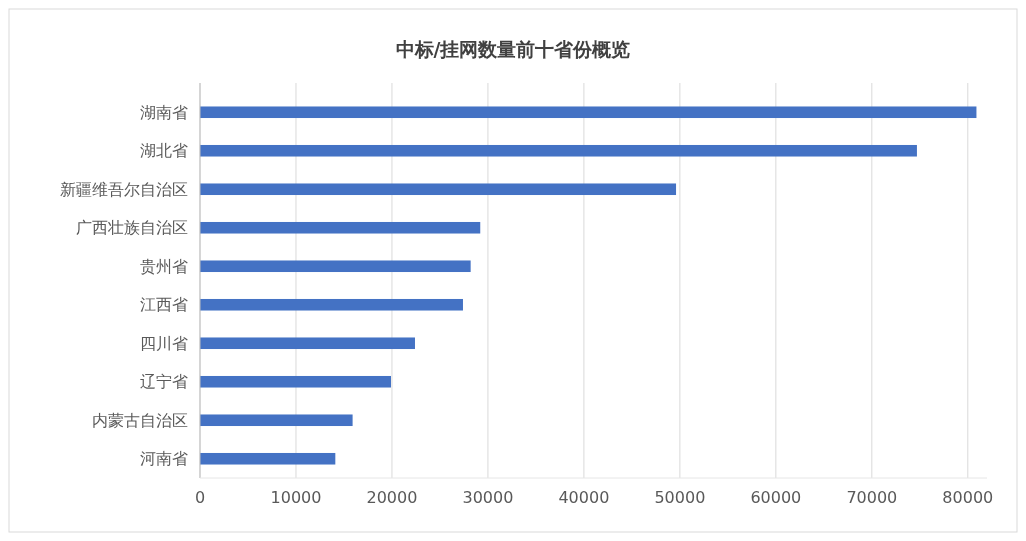 This screenshot has width=1026, height=541. What do you see at coordinates (513, 49) in the screenshot?
I see `chart-title: 中标/挂网数量前十省份概览` at bounding box center [513, 49].